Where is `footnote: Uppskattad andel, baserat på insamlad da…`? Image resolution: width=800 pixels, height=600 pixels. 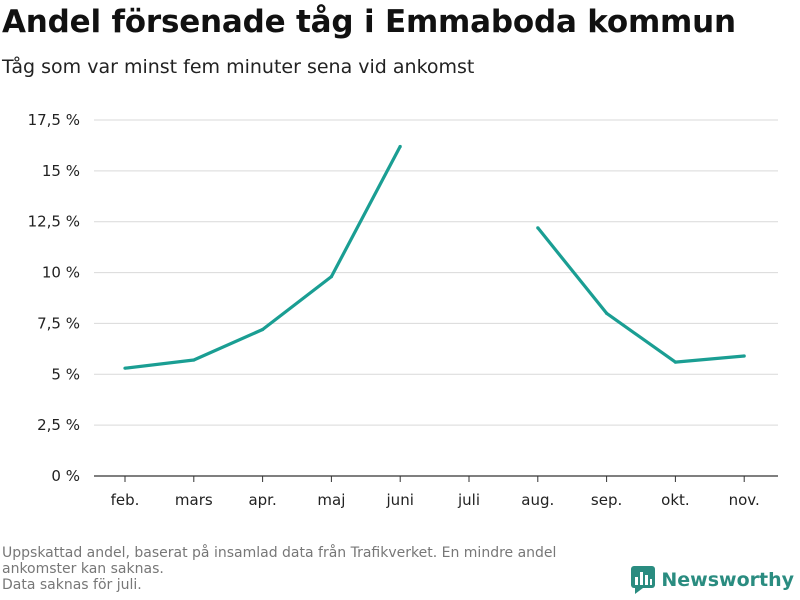
footnote: Uppskattad andel, baserat på insamlad da… is located at coordinates (279, 569).